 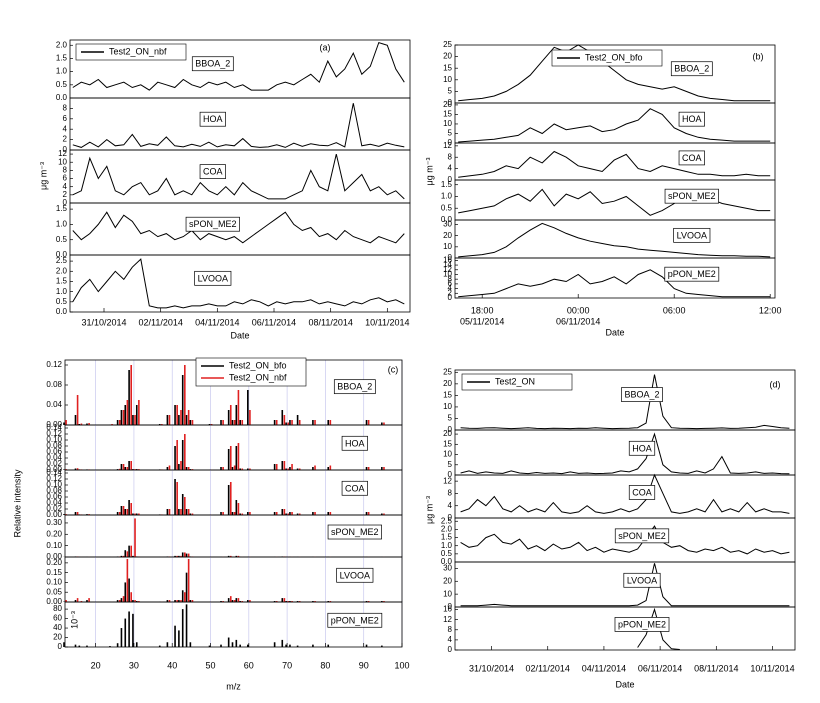 I want to click on panel-label: LVOOA, so click(x=692, y=235).